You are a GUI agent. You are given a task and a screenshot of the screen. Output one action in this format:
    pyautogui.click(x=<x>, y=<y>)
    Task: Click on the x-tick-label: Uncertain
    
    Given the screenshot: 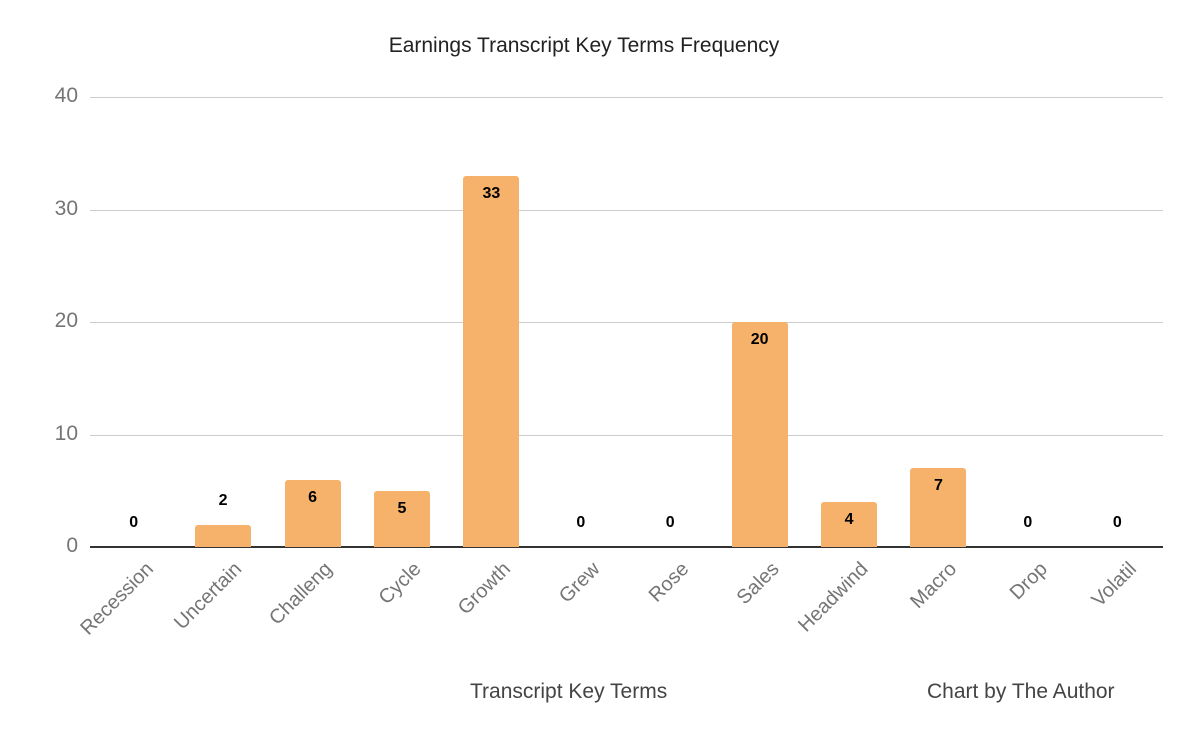 What is the action you would take?
    pyautogui.click(x=208, y=596)
    